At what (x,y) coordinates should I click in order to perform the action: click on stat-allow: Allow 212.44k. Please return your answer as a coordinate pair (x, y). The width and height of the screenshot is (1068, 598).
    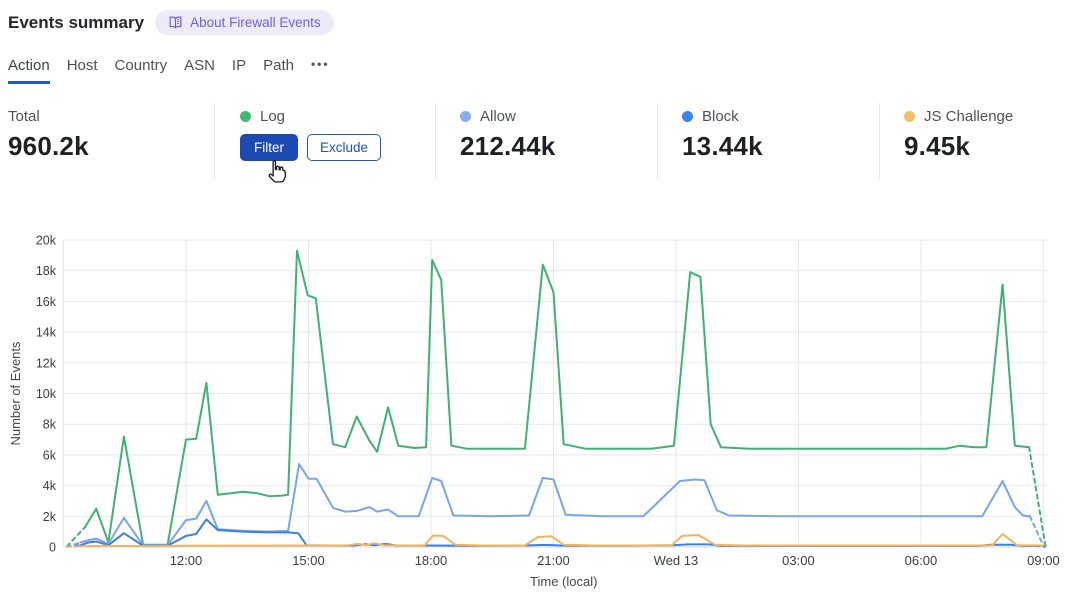
    Looking at the image, I should click on (507, 135).